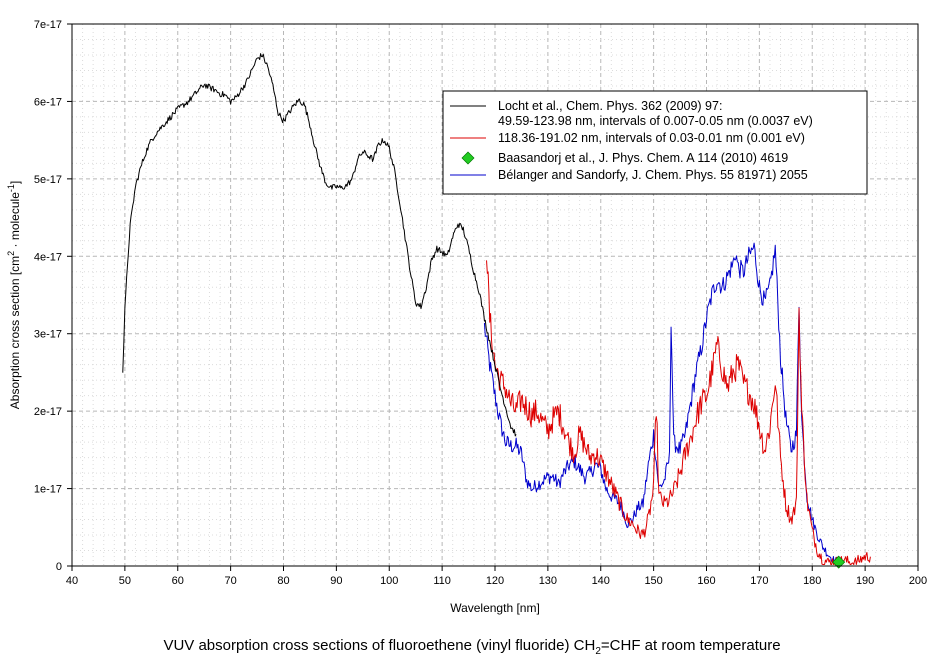 The image size is (944, 666). Describe the element at coordinates (918, 581) in the screenshot. I see `x-tick-label: 200` at that location.